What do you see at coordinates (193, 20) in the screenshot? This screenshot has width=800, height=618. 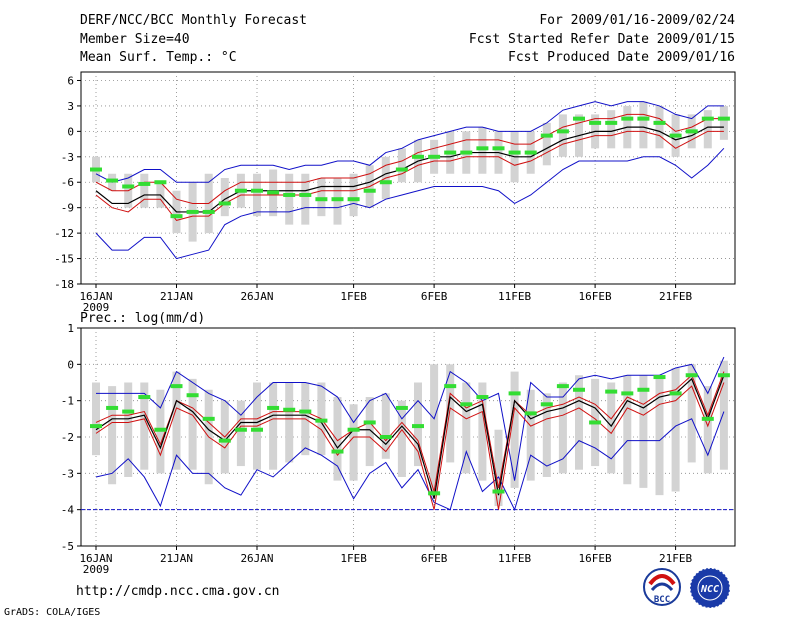 I see `header-title: DERF/NCC/BCC Monthly Forecast` at bounding box center [193, 20].